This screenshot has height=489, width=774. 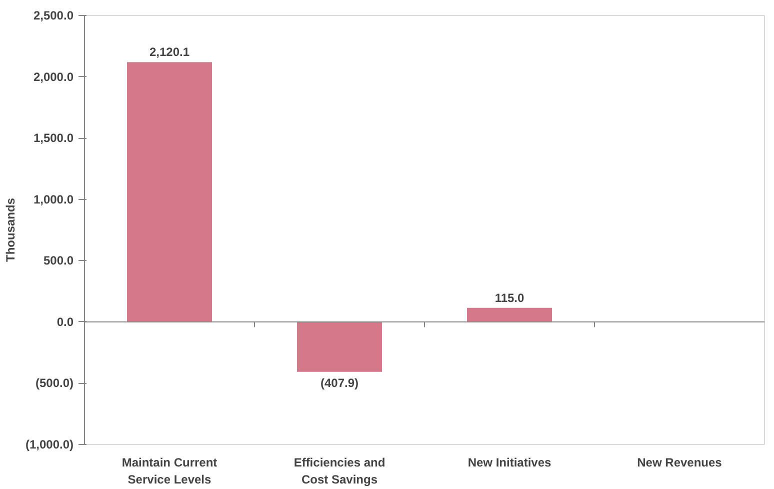 I want to click on y-axis-title: Thousands, so click(x=10, y=230).